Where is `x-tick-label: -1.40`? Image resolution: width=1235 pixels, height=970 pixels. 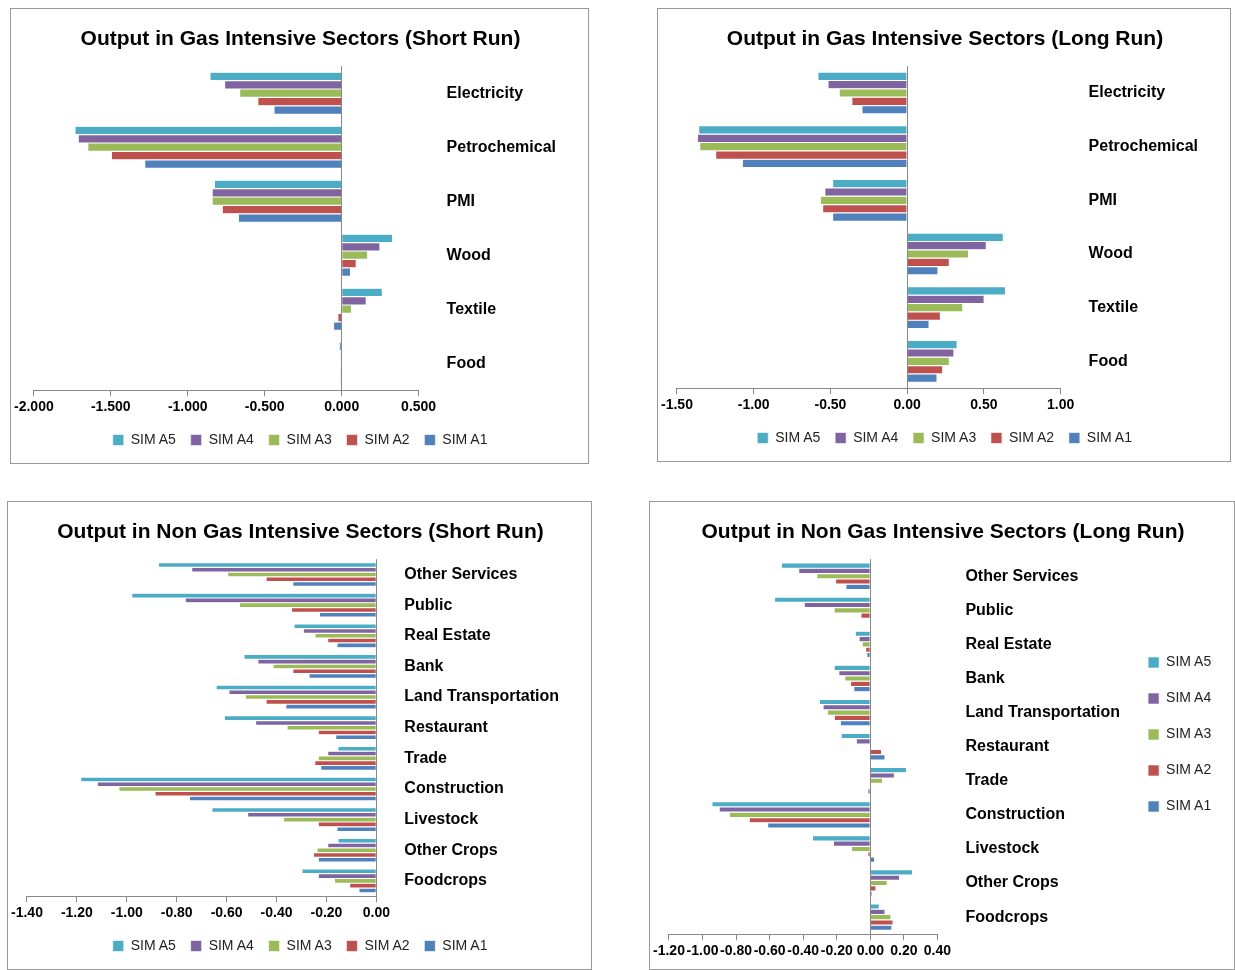 x-tick-label: -1.40 is located at coordinates (27, 912).